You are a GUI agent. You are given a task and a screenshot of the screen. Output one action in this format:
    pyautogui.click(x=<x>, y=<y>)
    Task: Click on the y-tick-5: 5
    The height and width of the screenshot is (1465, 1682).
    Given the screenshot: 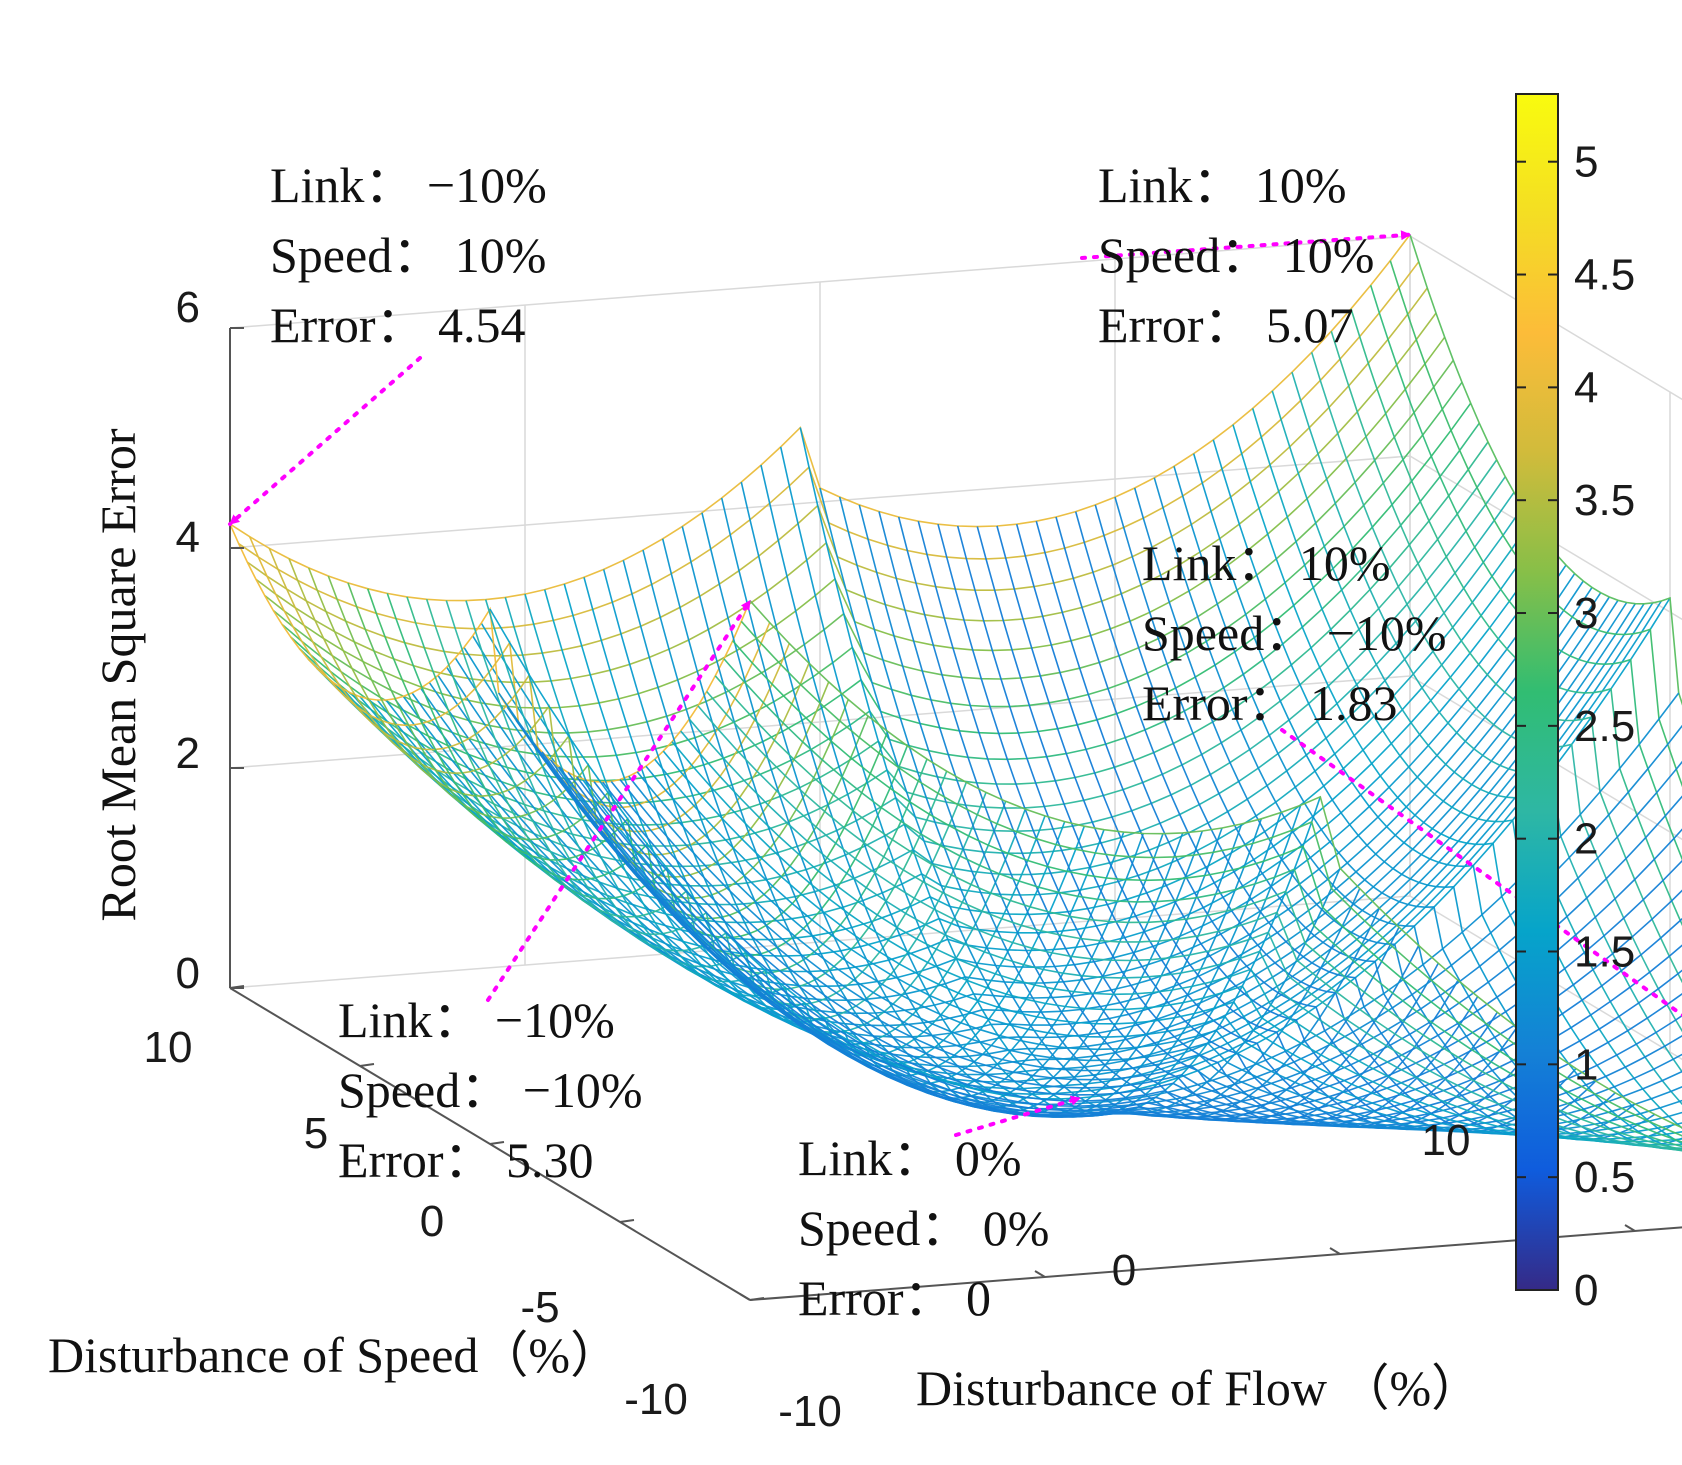 What is the action you would take?
    pyautogui.click(x=316, y=1133)
    